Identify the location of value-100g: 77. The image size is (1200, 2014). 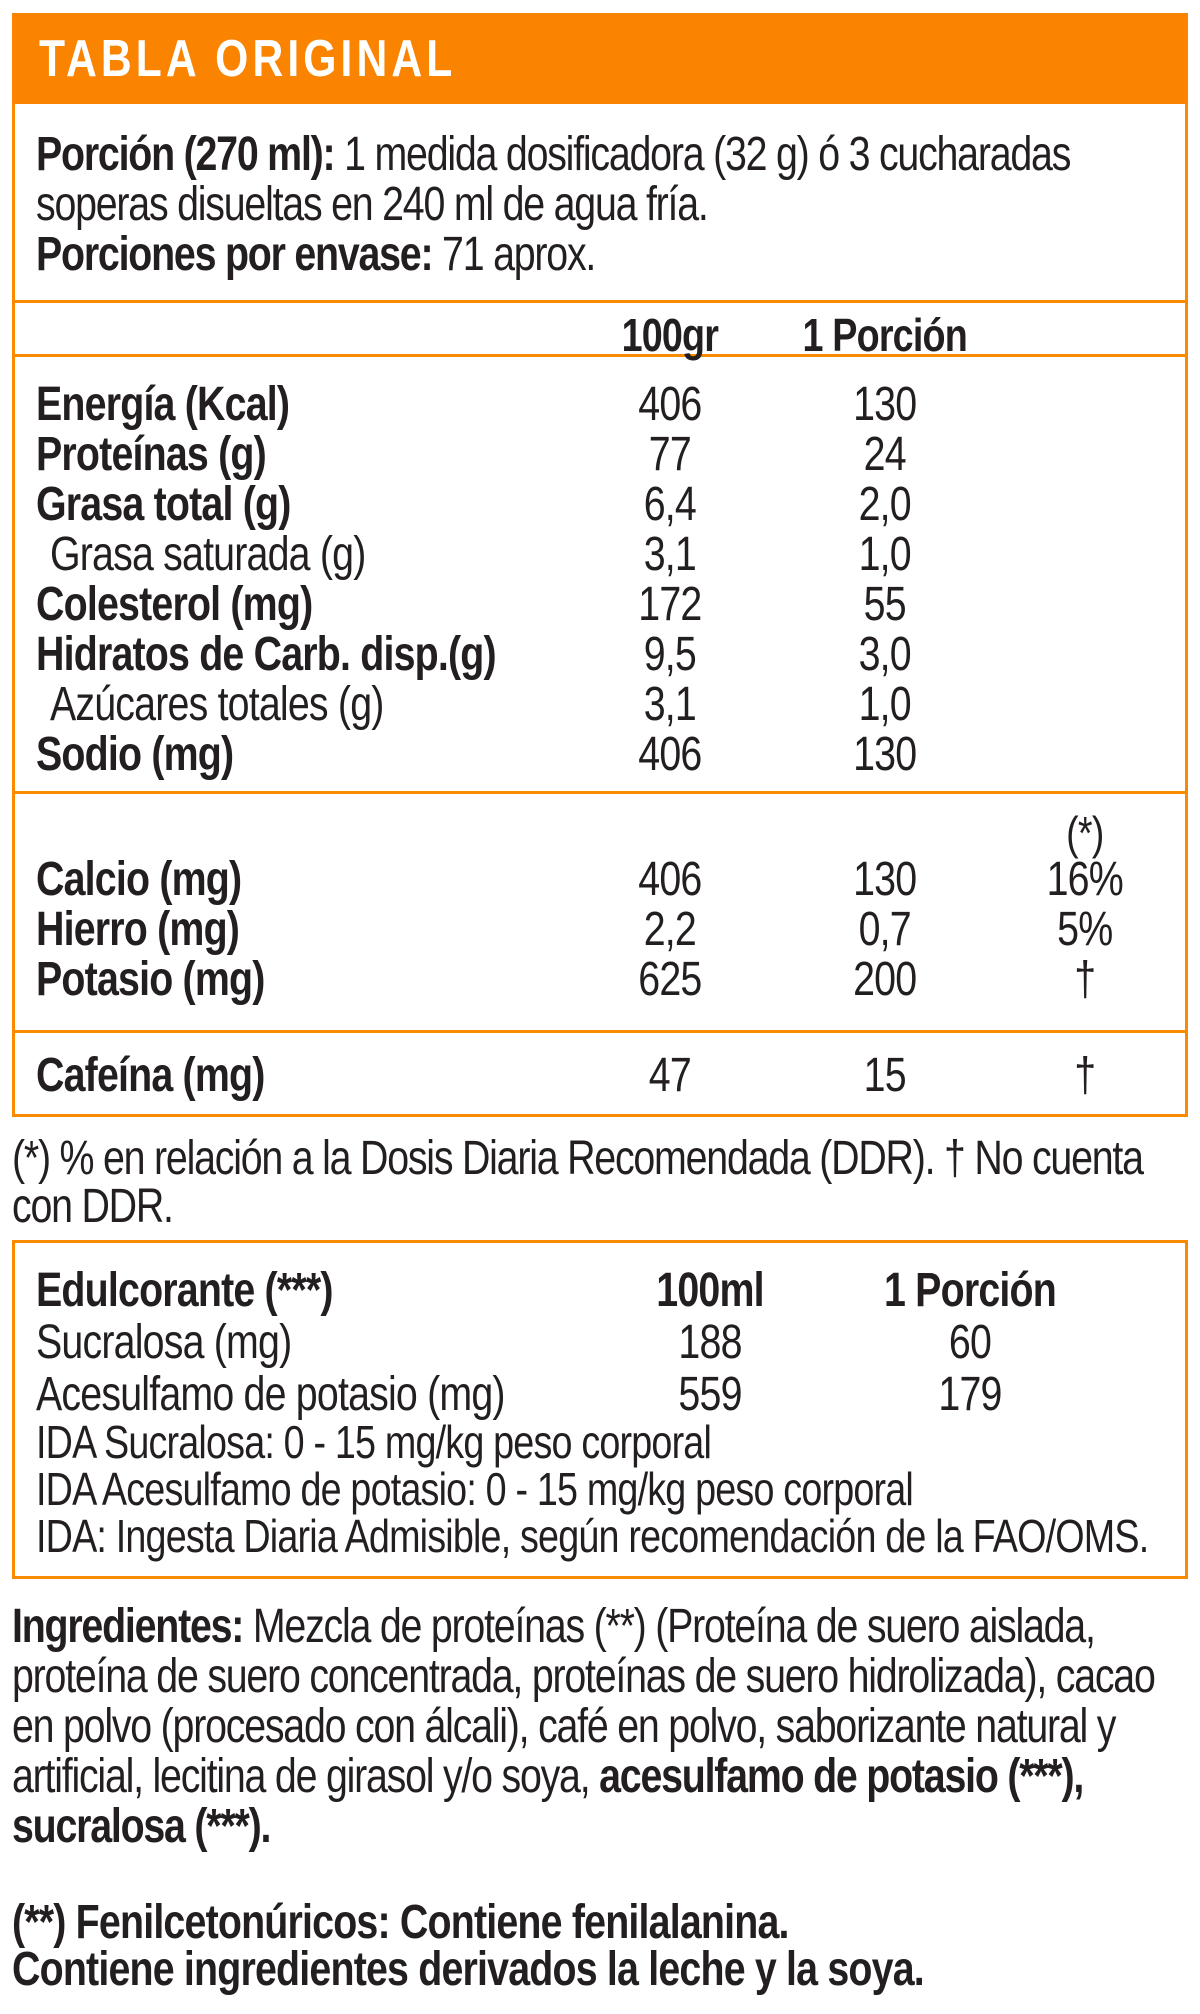
(670, 454).